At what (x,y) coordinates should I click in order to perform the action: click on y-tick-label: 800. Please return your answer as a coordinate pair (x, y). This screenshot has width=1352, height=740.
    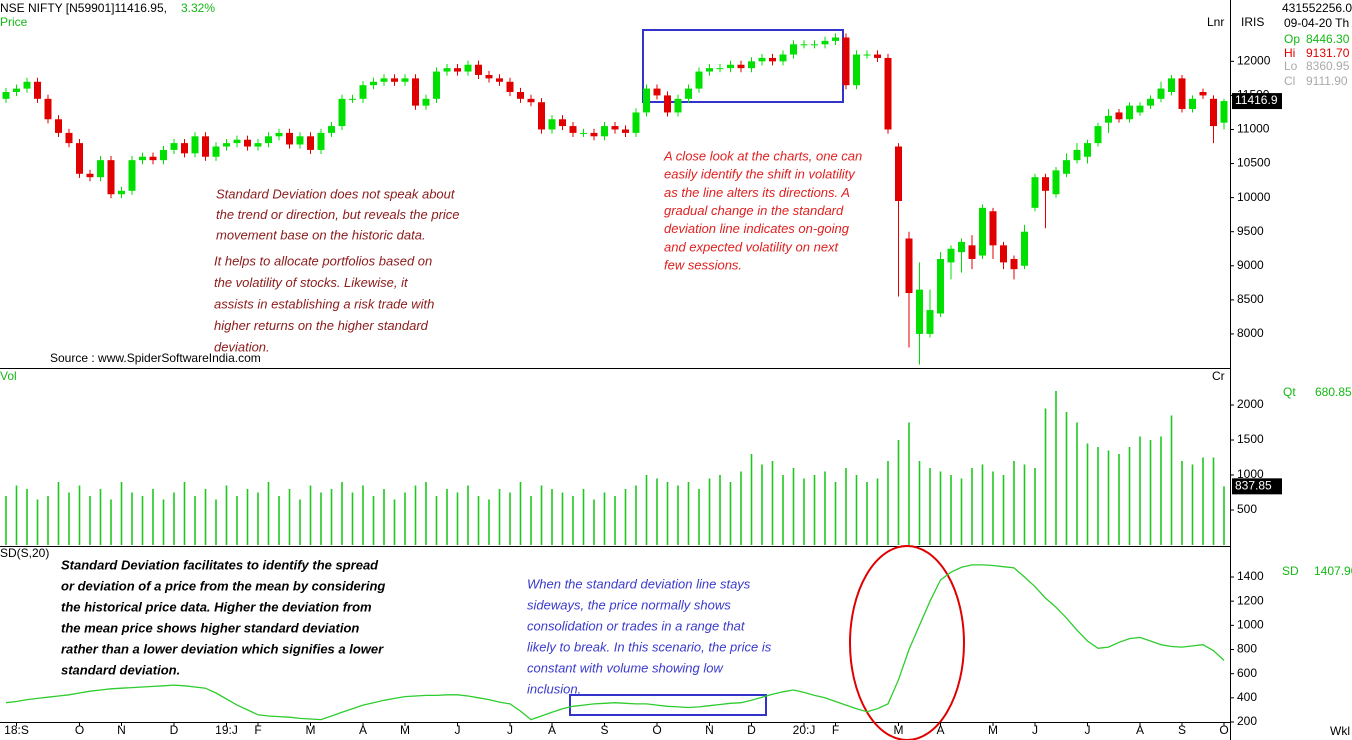
    Looking at the image, I should click on (1247, 649).